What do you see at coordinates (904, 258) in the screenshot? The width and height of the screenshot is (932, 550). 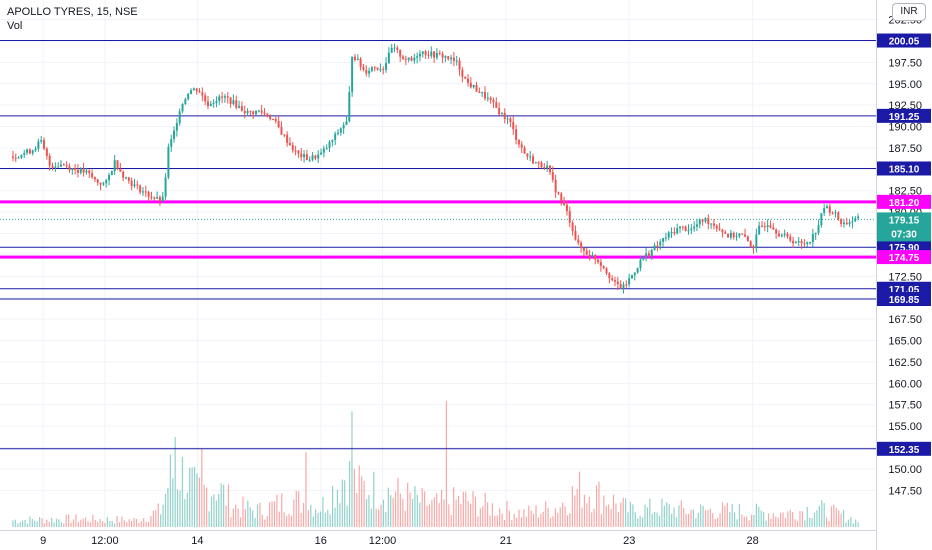 I see `level-price-label: 174.75` at bounding box center [904, 258].